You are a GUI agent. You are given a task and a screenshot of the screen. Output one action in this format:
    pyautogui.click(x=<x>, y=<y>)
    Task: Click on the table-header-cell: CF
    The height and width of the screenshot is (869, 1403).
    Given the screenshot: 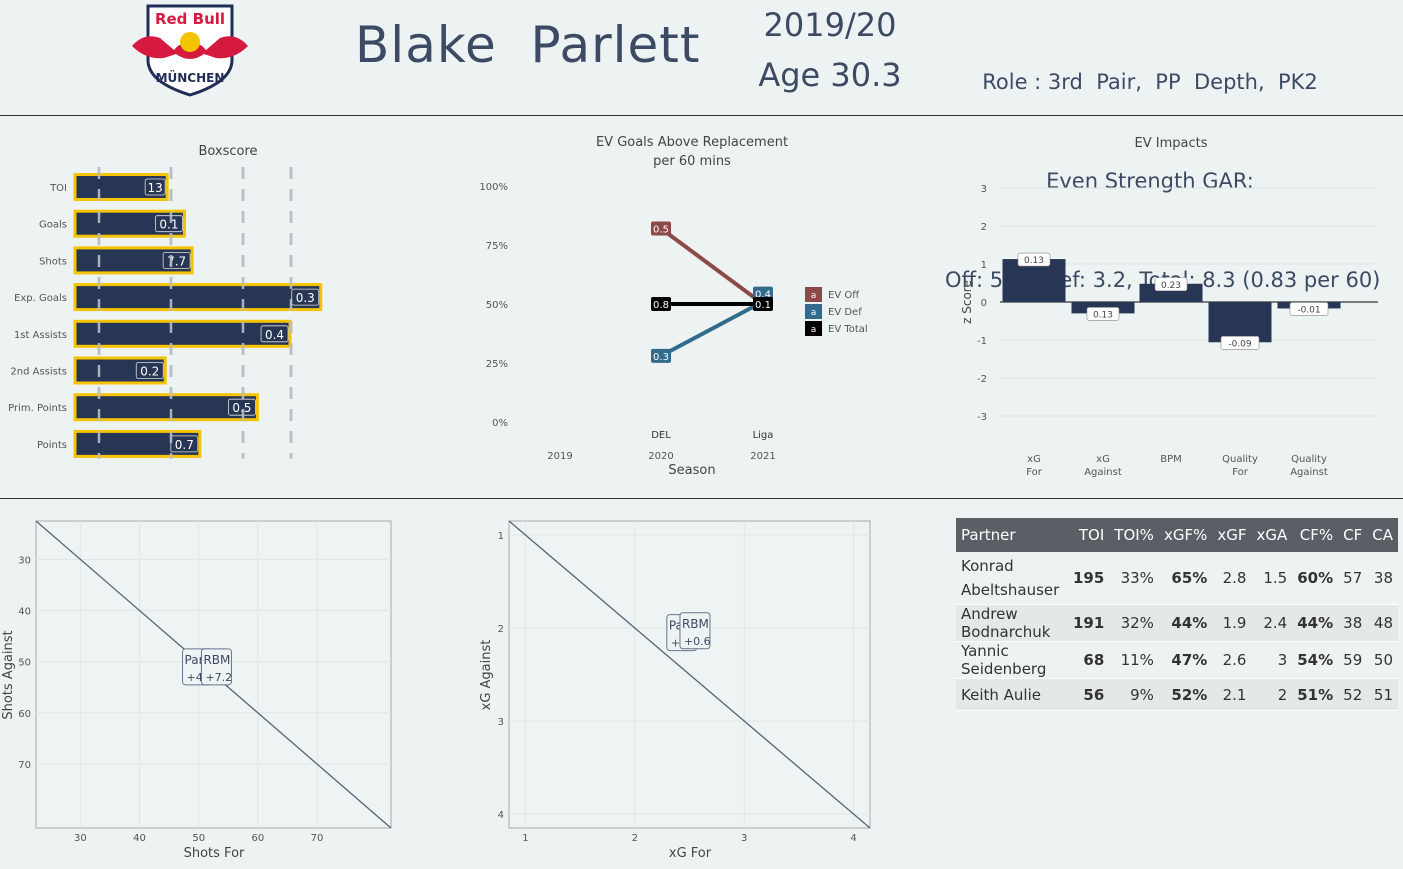 What is the action you would take?
    pyautogui.click(x=1353, y=535)
    